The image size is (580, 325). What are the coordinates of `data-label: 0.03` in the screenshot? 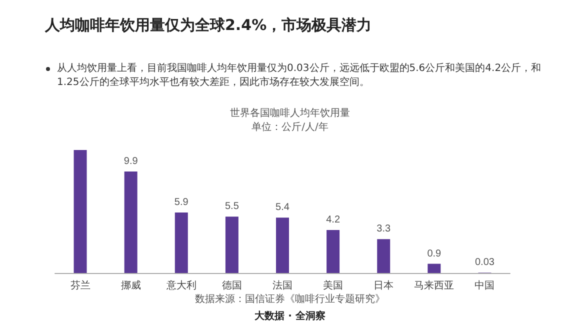 It's located at (484, 262).